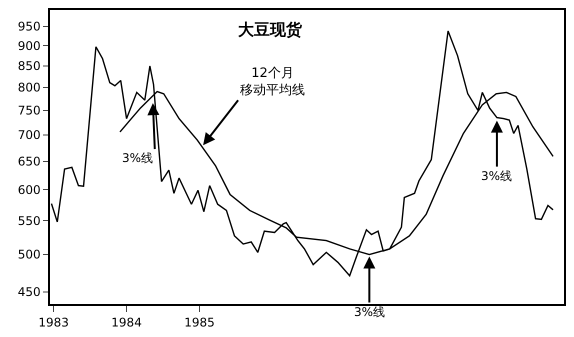  What do you see at coordinates (272, 82) in the screenshot?
I see `annotation: 12个月移动平均线` at bounding box center [272, 82].